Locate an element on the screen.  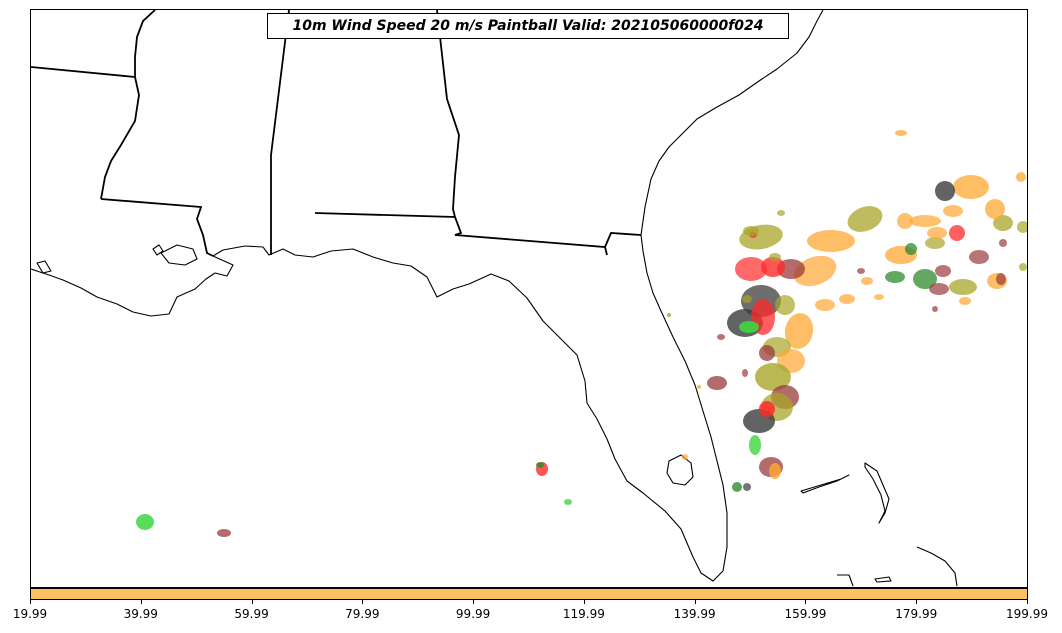
bahamas-eleuthera is located at coordinates (937, 566).